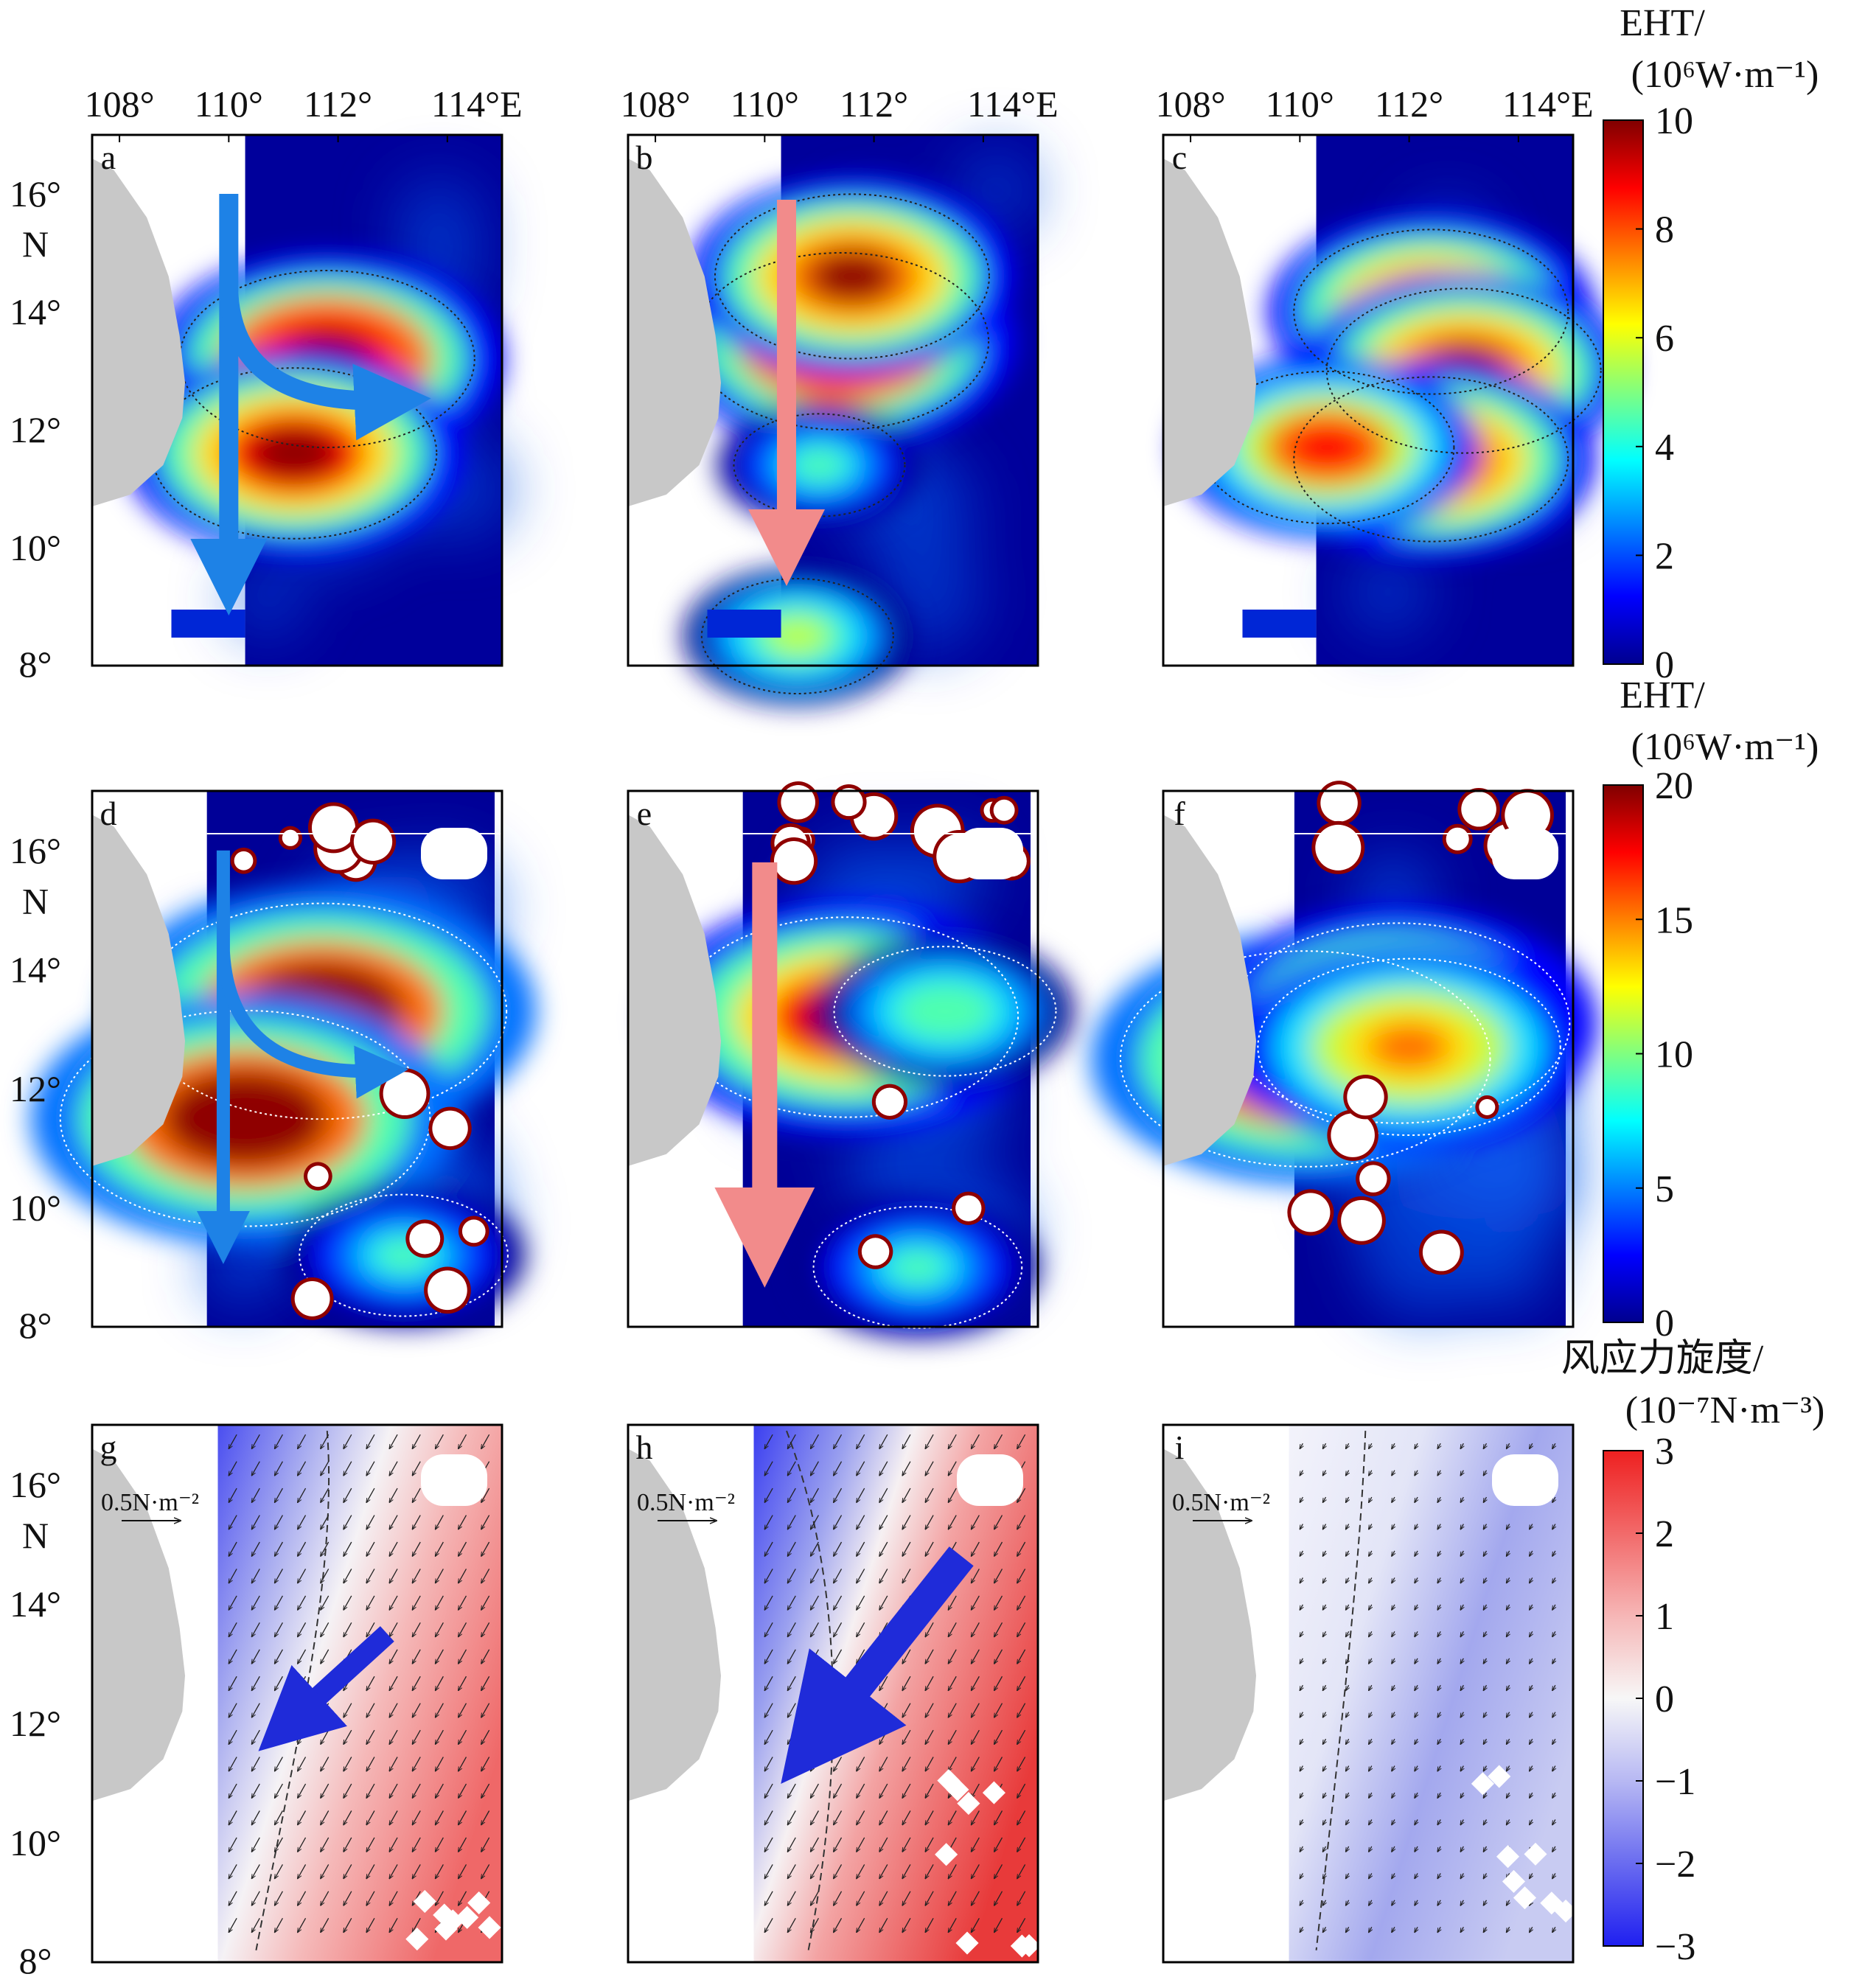  Describe the element at coordinates (1179, 157) in the screenshot. I see `panel-label-c: c` at that location.